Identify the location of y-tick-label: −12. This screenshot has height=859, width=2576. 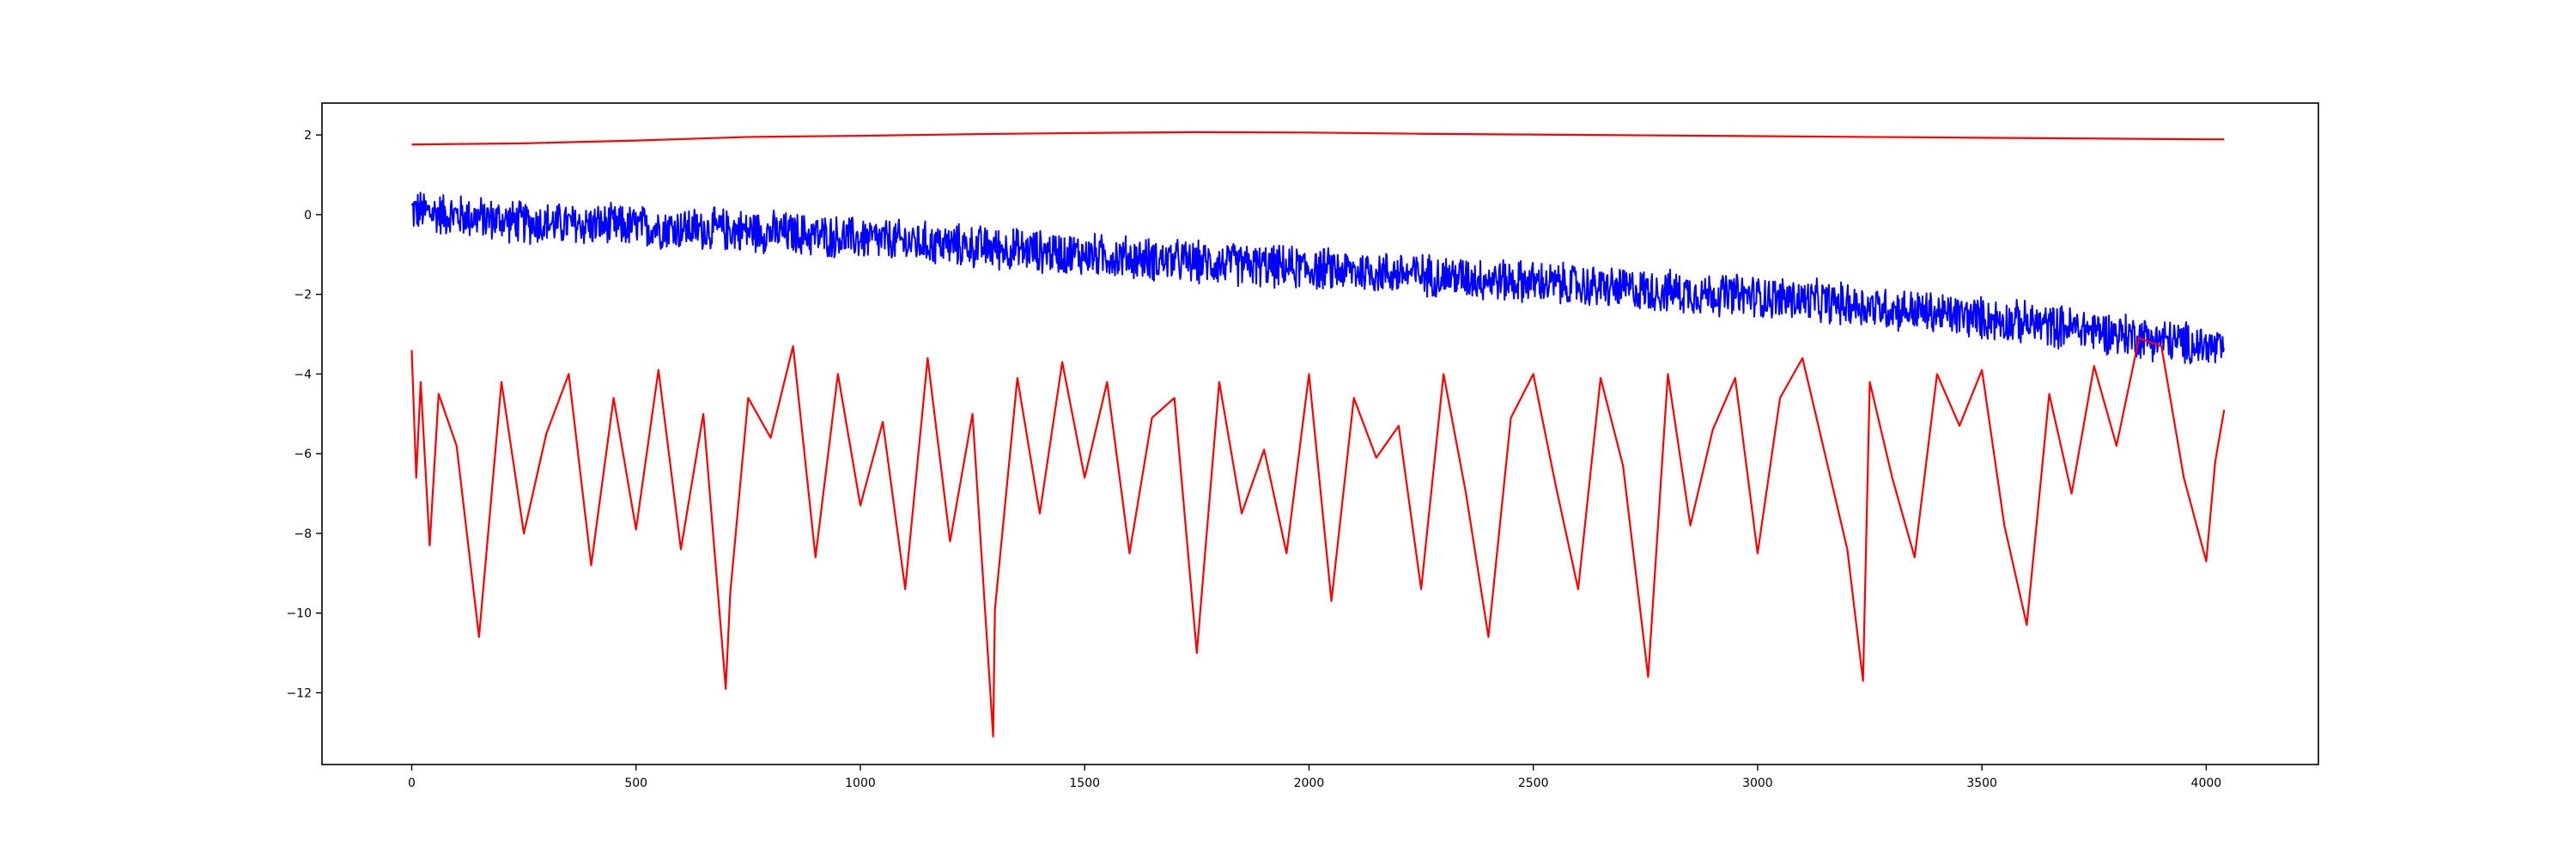
(299, 694).